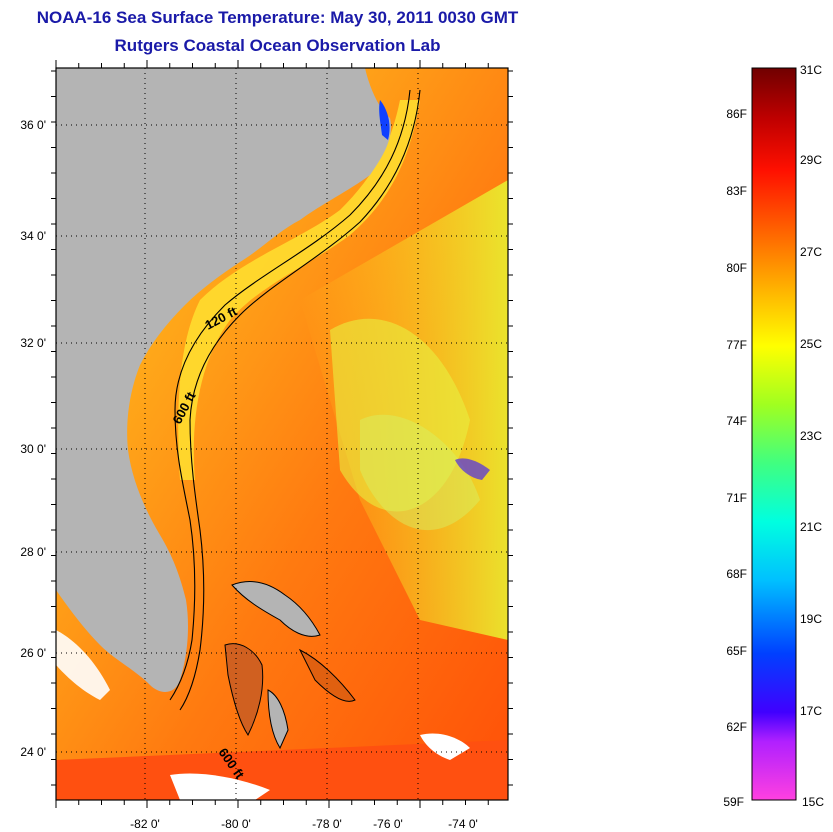  What do you see at coordinates (384, 120) in the screenshot?
I see `cold-patch-north` at bounding box center [384, 120].